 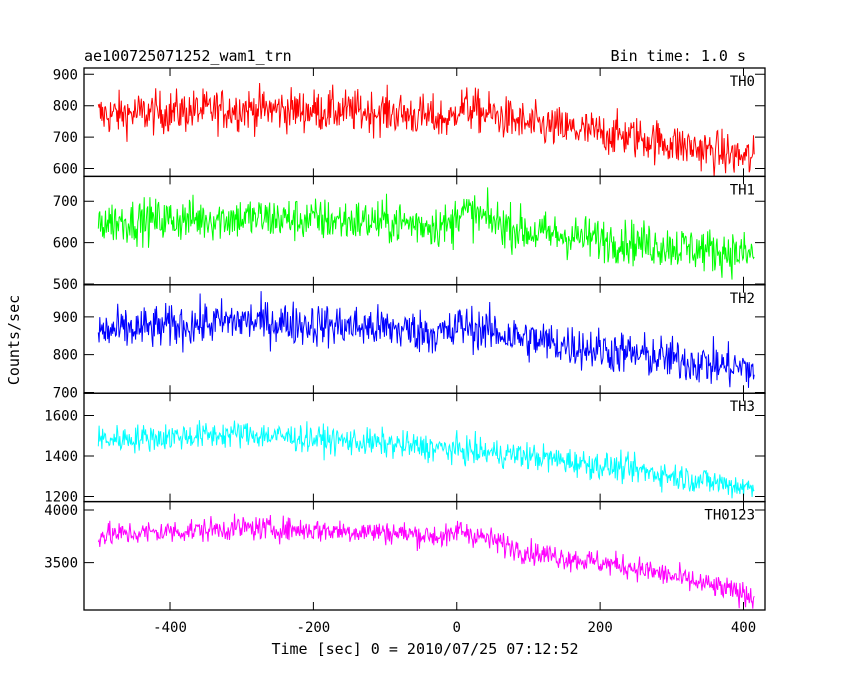 What do you see at coordinates (457, 628) in the screenshot?
I see `x-tick-label: 0` at bounding box center [457, 628].